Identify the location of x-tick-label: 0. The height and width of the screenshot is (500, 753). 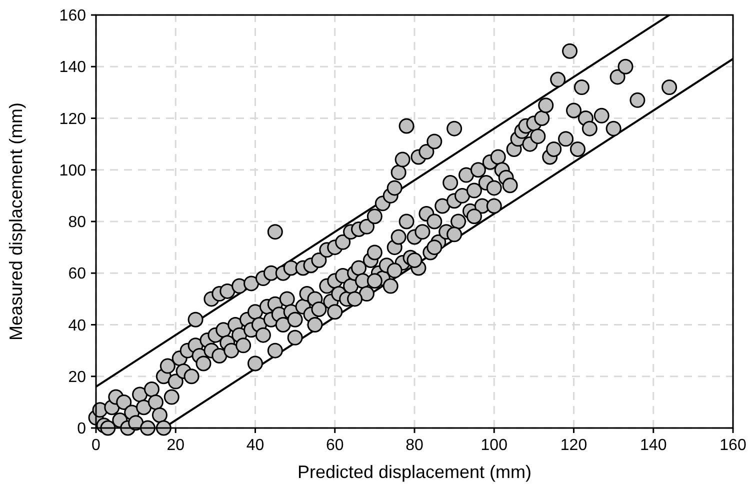
(96, 445).